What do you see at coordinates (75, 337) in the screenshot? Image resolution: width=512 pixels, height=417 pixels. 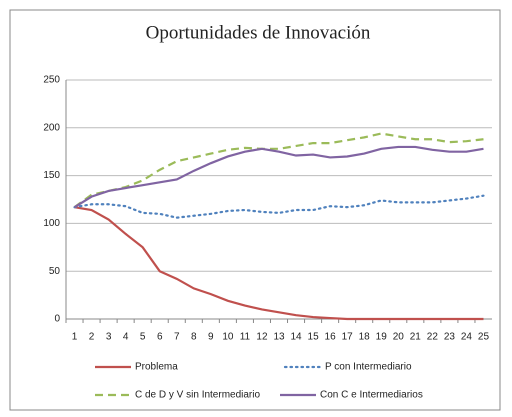 I see `x-tick-label: 1` at bounding box center [75, 337].